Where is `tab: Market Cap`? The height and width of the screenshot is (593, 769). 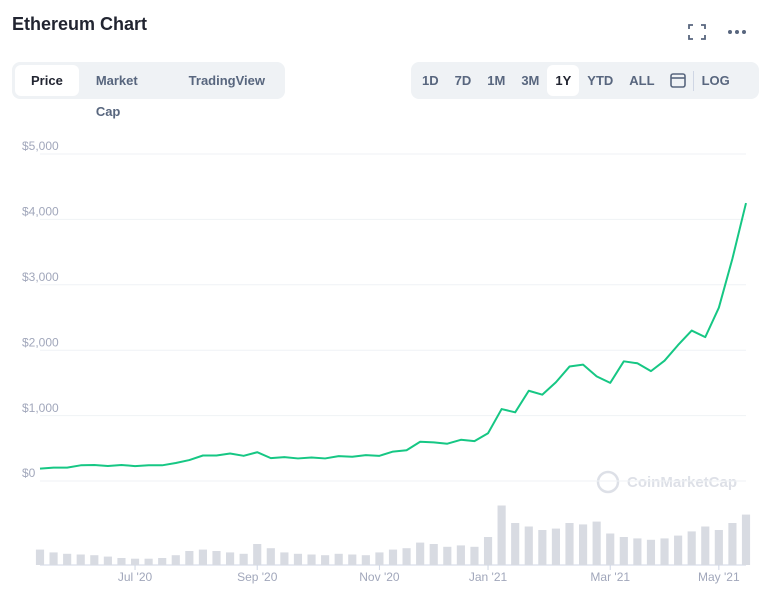
tab: Market Cap is located at coordinates (116, 96).